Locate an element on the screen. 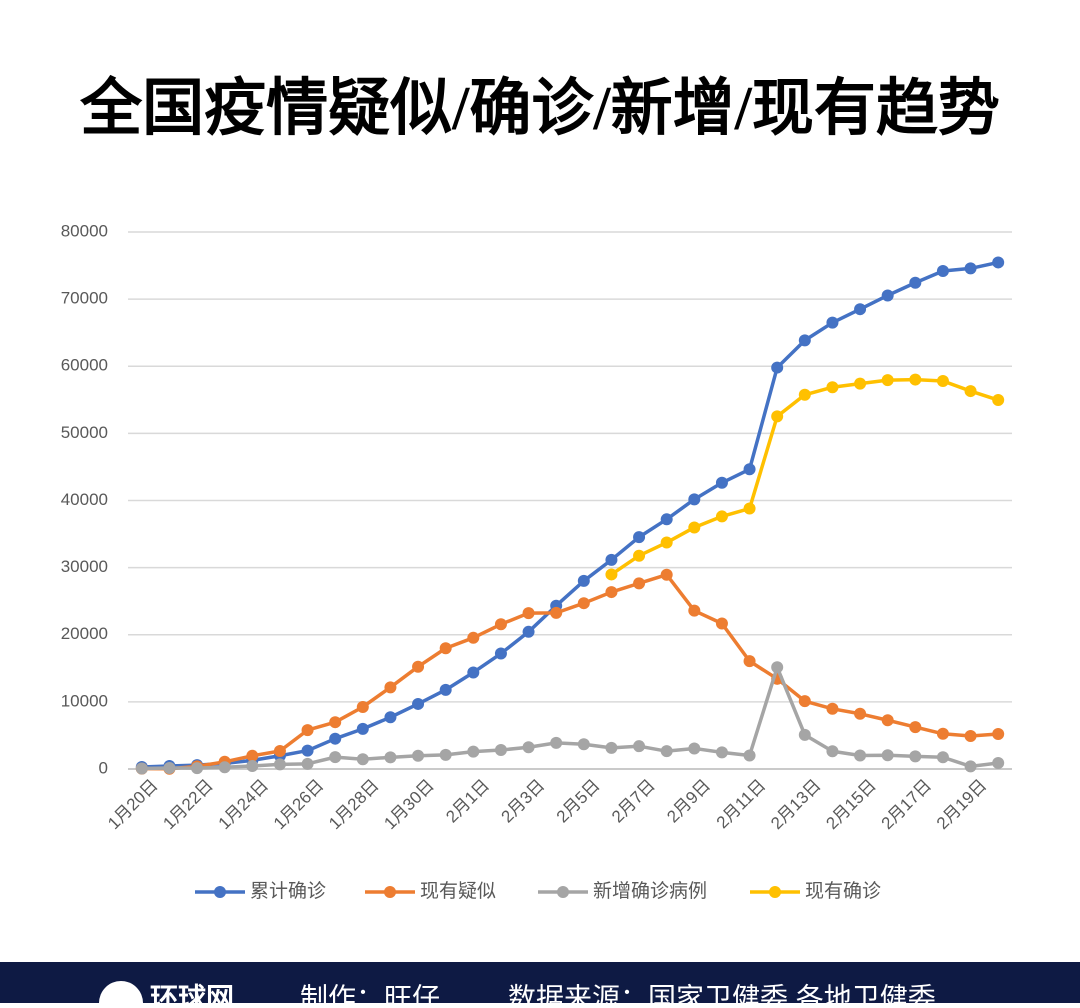  x-tick-label: 1月26日 is located at coordinates (299, 805).